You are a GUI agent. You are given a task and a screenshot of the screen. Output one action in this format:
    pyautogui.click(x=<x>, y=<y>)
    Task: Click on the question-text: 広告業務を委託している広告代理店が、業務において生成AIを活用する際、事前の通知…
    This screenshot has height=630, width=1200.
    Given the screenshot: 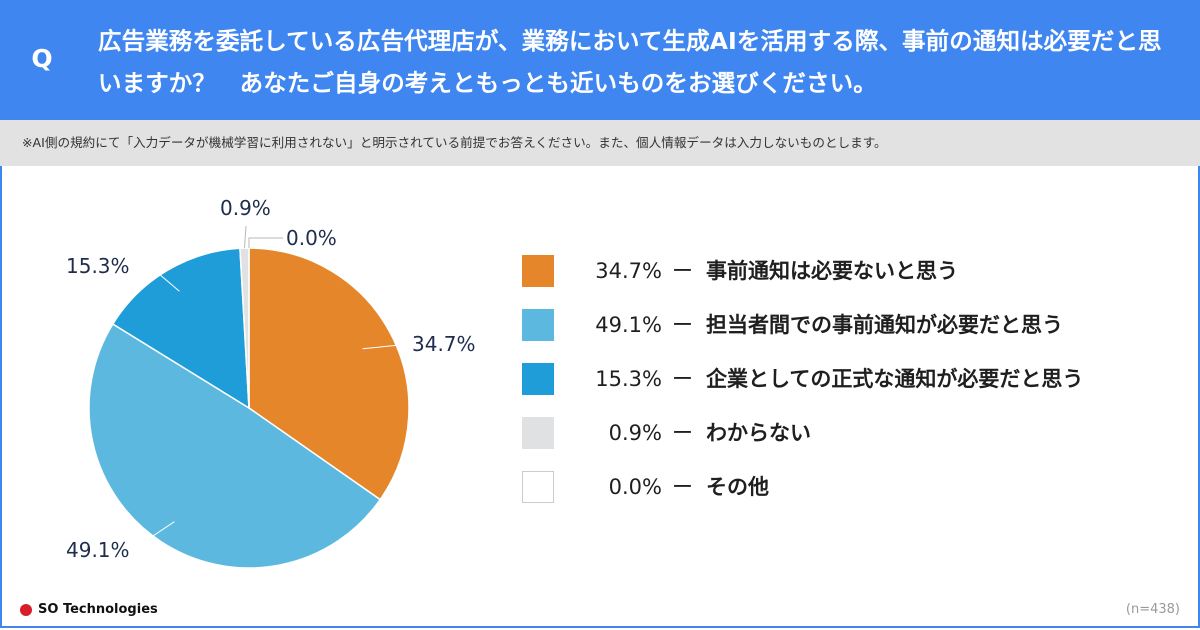 What is the action you would take?
    pyautogui.click(x=630, y=62)
    